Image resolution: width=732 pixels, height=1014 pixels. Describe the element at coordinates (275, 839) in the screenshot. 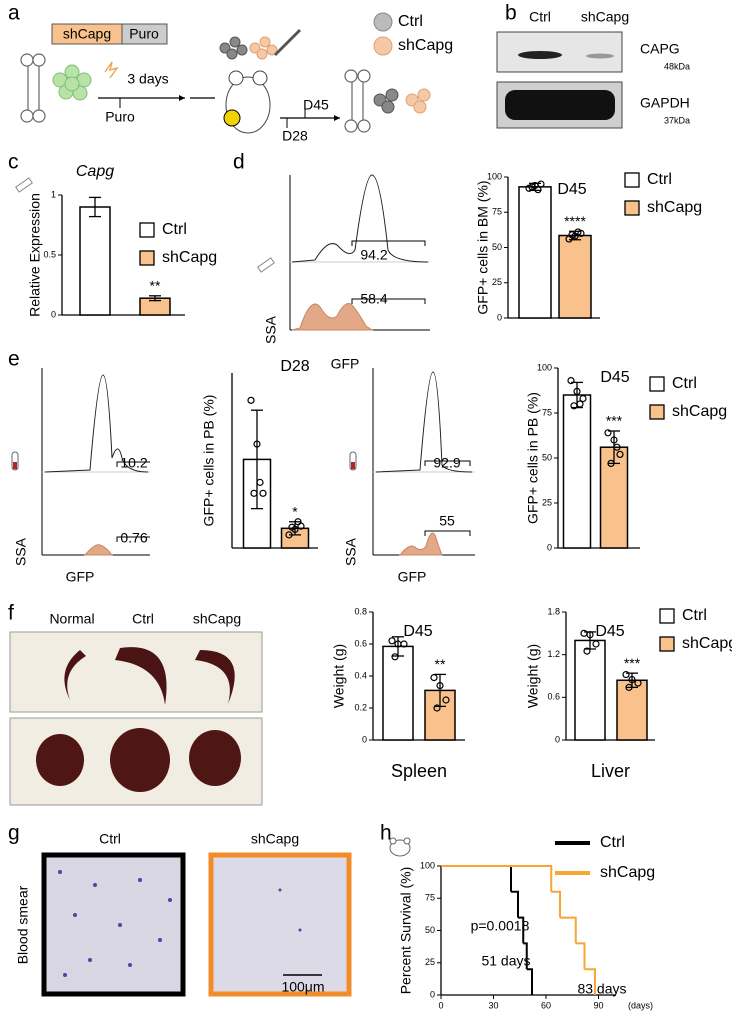

I see `group-label: shCapg` at that location.